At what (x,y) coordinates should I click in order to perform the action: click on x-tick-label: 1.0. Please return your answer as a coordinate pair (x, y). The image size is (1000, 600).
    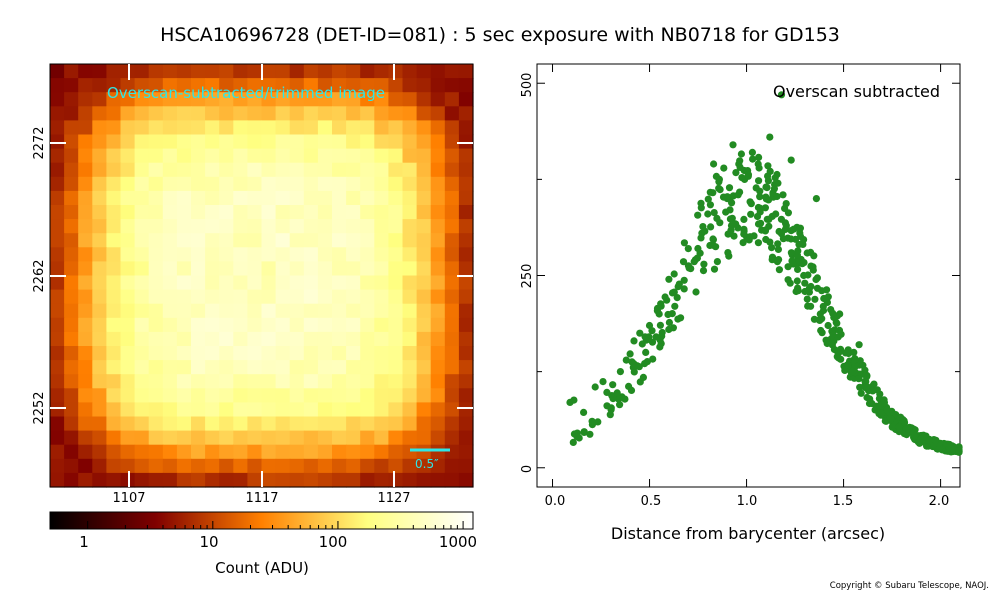
    Looking at the image, I should click on (747, 501).